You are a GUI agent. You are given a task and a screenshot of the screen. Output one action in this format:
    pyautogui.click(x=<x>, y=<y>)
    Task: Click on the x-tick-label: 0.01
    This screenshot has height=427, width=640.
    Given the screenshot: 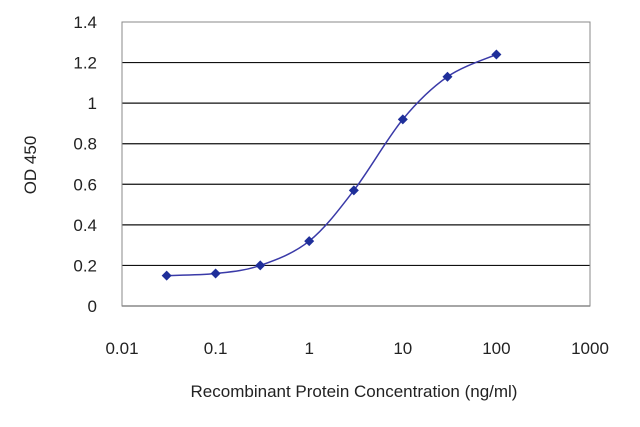 What is the action you would take?
    pyautogui.click(x=121, y=348)
    